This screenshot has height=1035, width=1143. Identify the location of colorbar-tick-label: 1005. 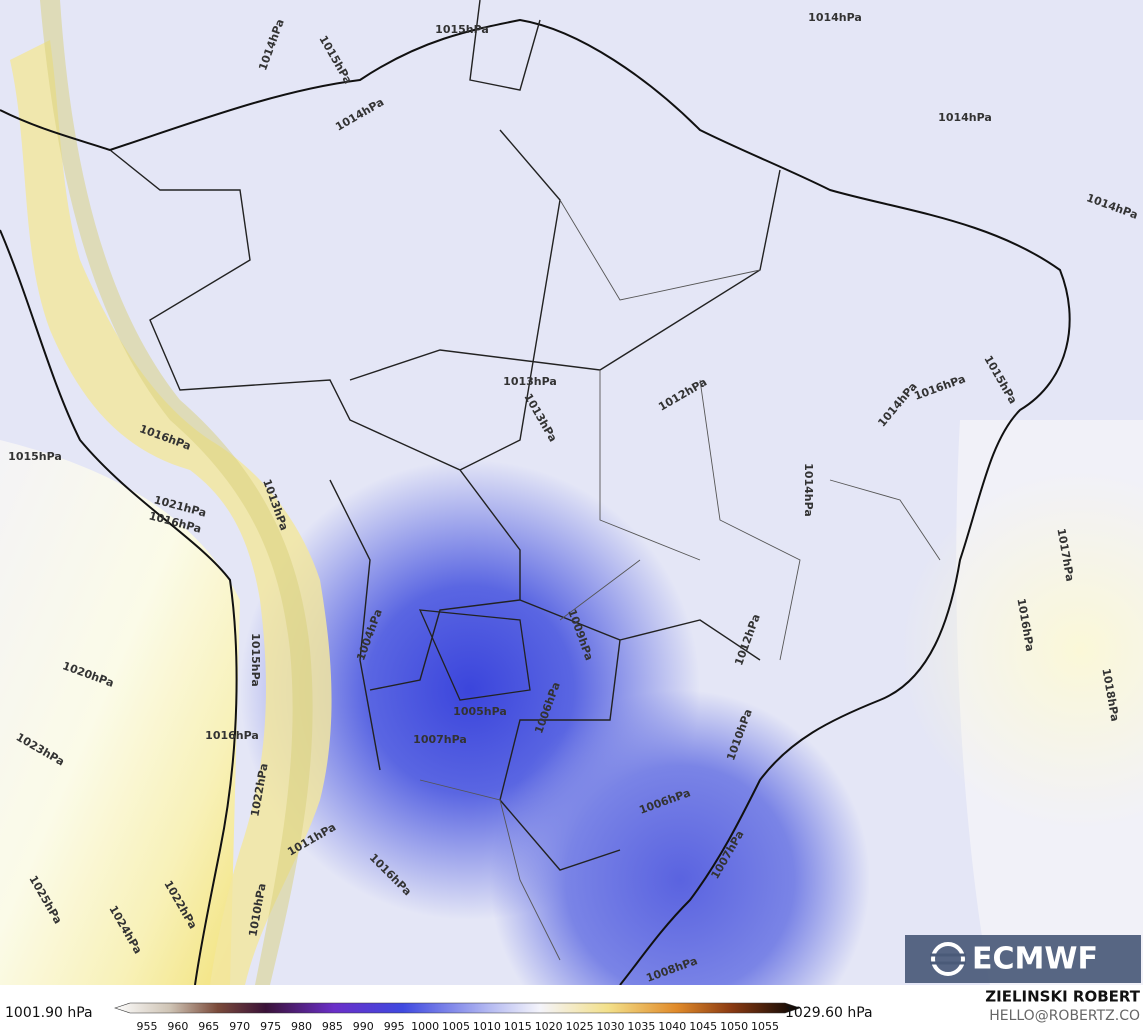
(456, 1026).